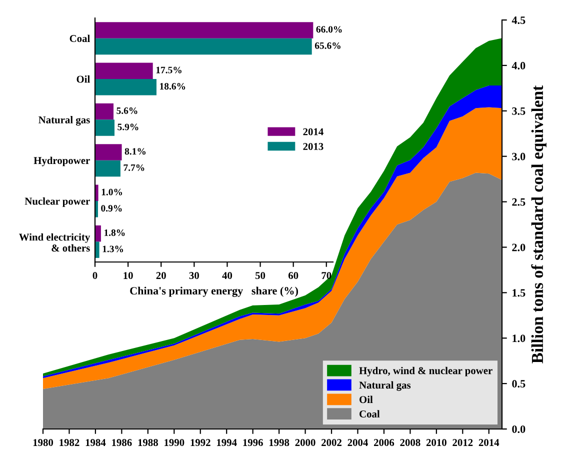 Image resolution: width=563 pixels, height=475 pixels. What do you see at coordinates (329, 29) in the screenshot?
I see `data-label: 66.0%` at bounding box center [329, 29].